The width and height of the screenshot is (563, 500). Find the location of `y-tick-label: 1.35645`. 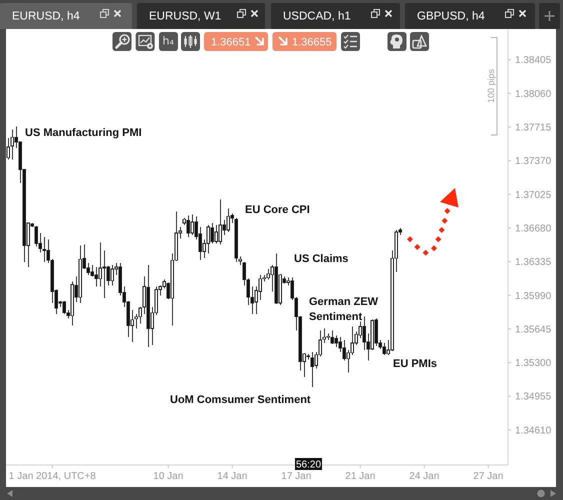

y-tick-label: 1.35645 is located at coordinates (533, 330).